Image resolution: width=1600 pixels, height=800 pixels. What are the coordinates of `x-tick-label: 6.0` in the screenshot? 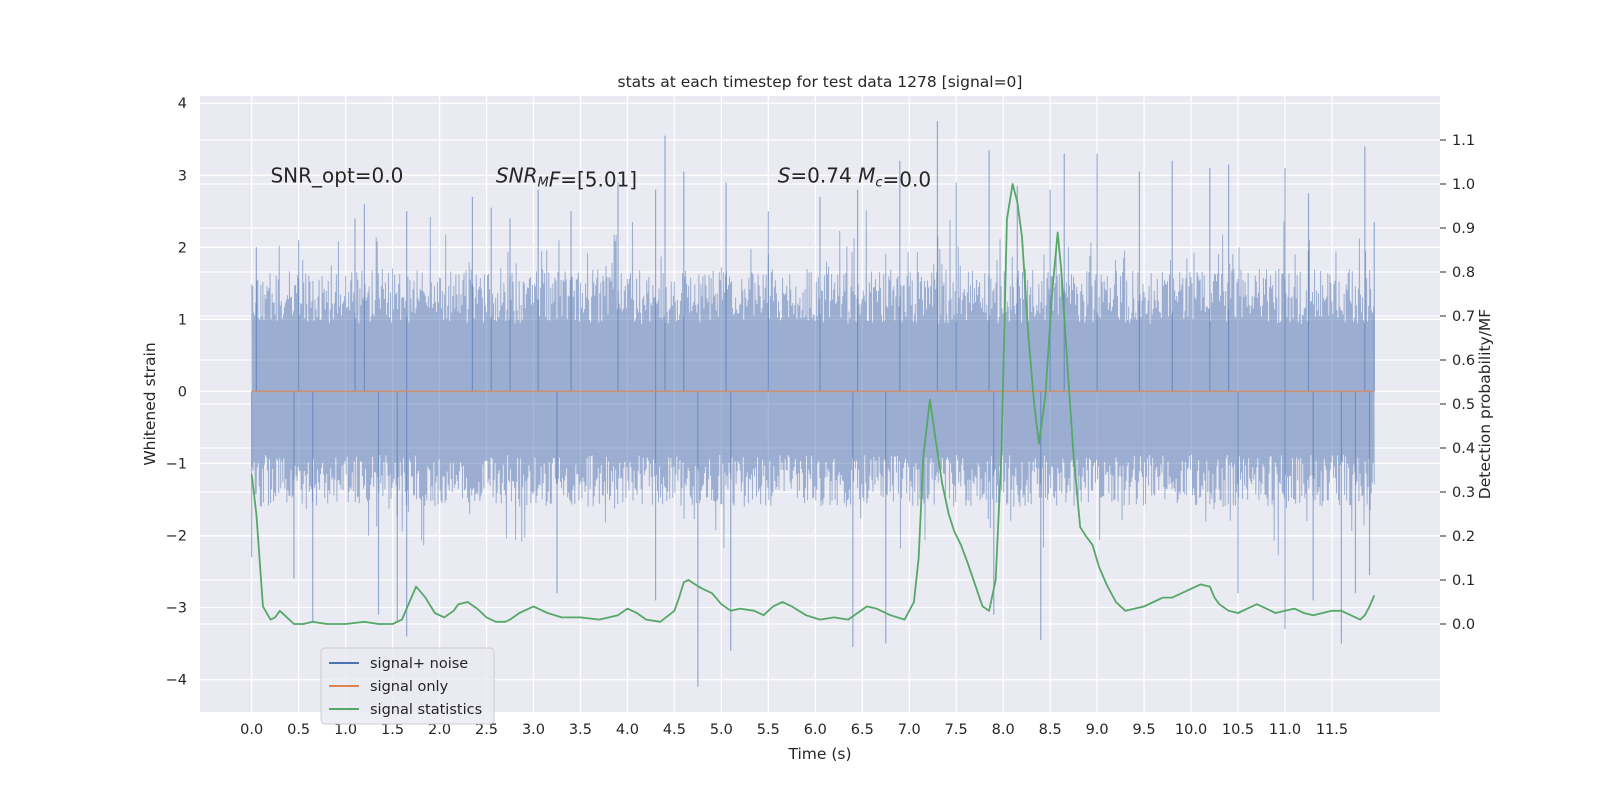 It's located at (815, 730).